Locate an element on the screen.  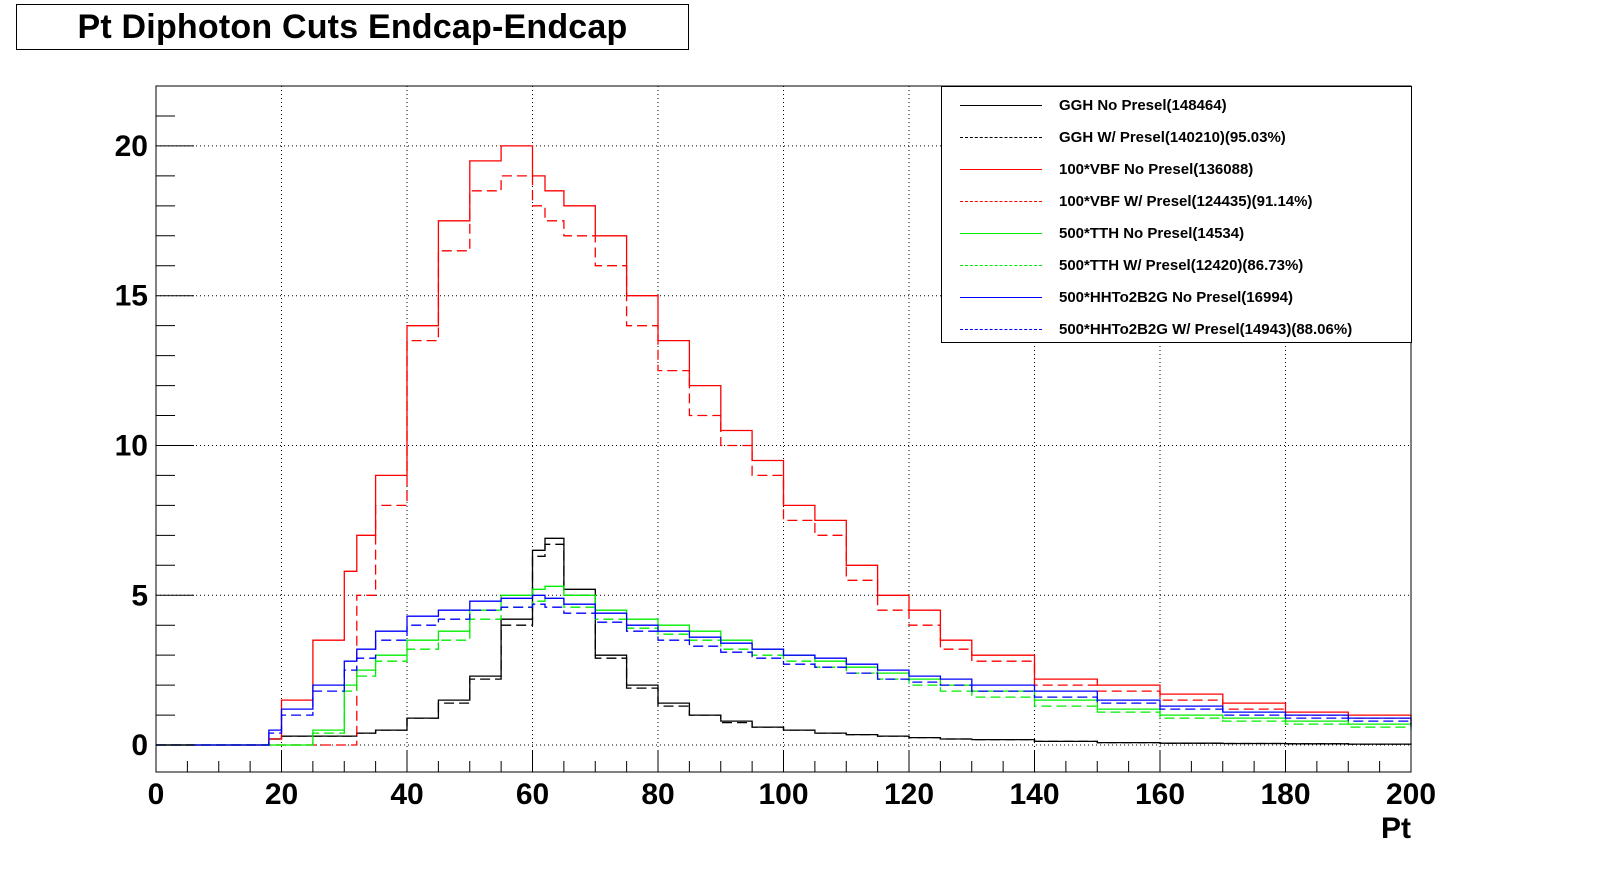
x-tick-label: 180 is located at coordinates (1285, 794).